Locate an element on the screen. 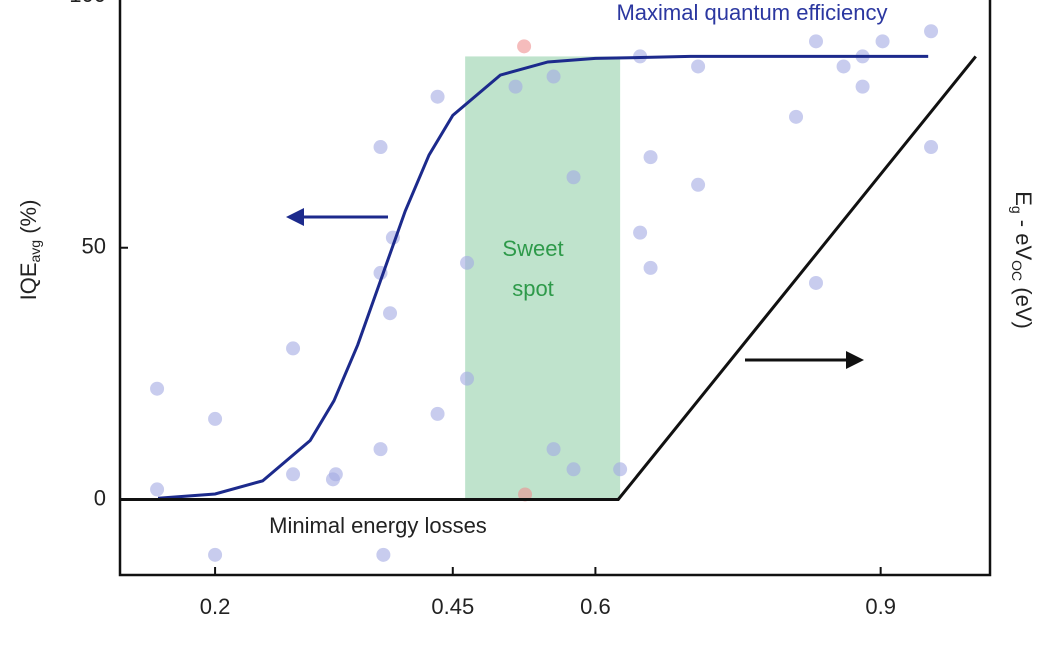  y-tick-label: 100 is located at coordinates (87, 3).